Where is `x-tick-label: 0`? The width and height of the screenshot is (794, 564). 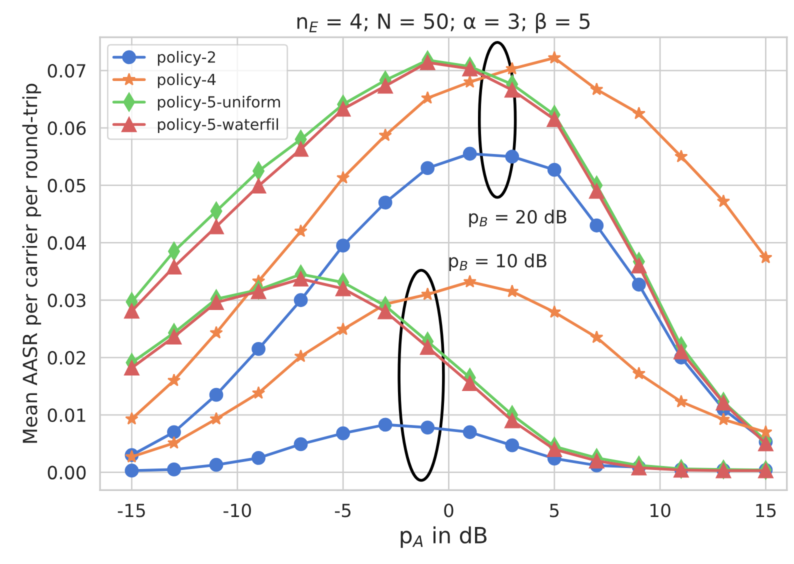 x-tick-label: 0 is located at coordinates (449, 511).